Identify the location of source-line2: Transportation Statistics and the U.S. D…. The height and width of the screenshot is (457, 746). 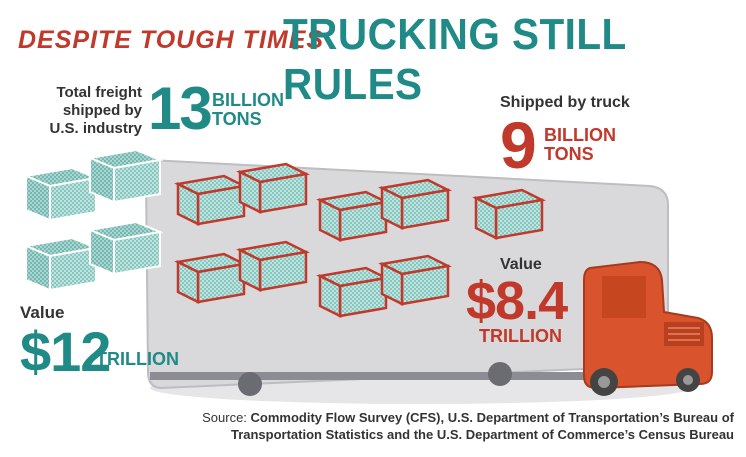
(482, 434).